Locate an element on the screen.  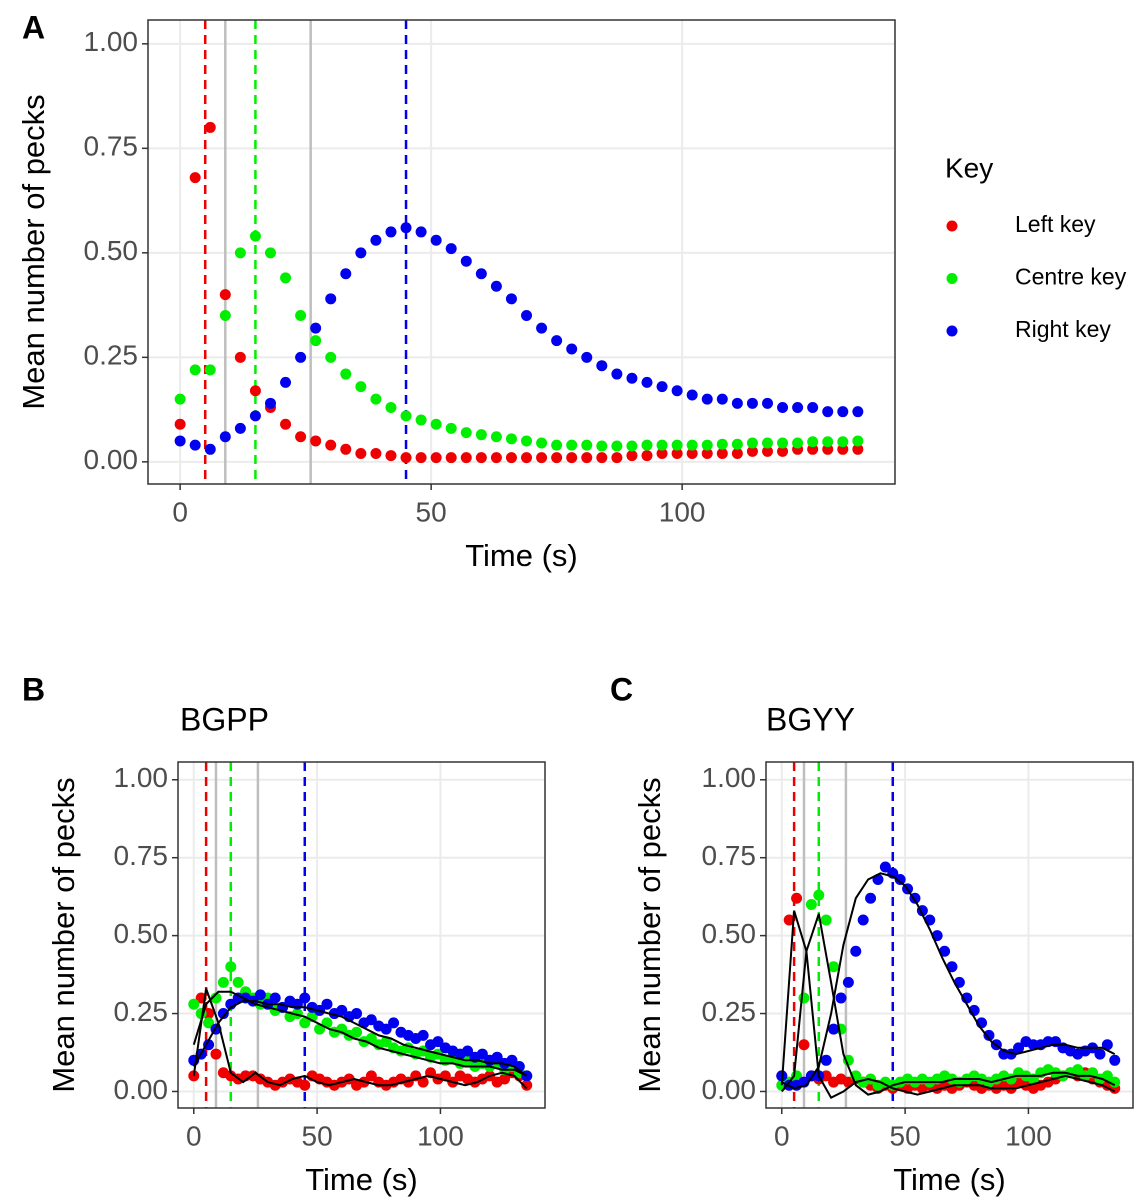
legend-swatch is located at coordinates (952, 226).